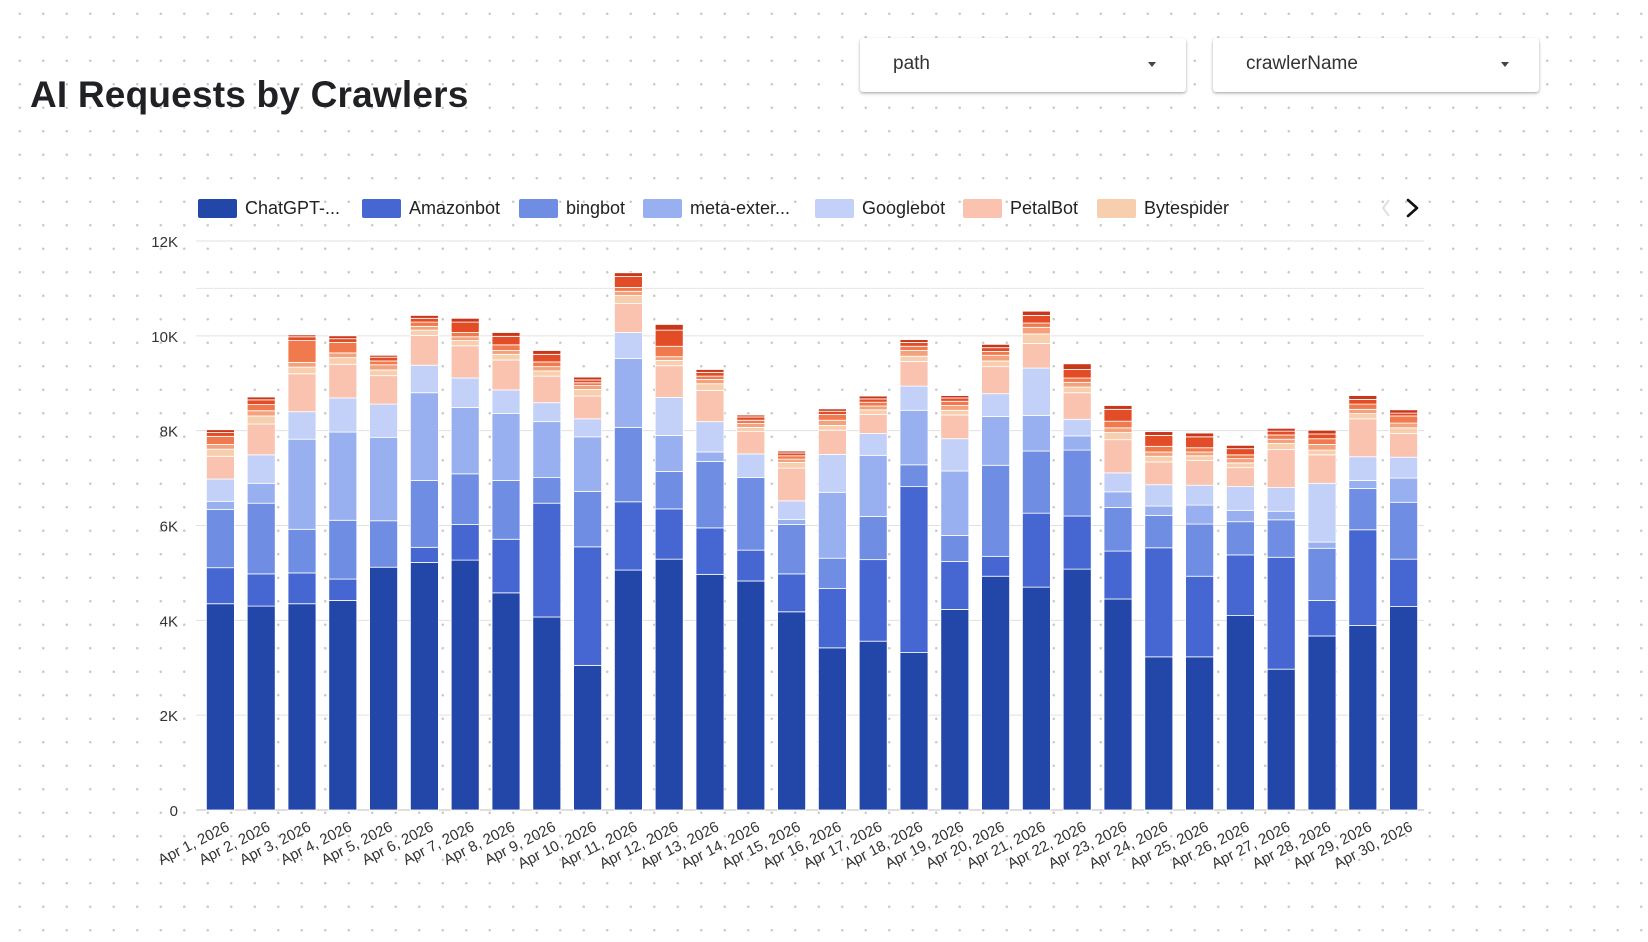  What do you see at coordinates (903, 208) in the screenshot?
I see `legend-label: Googlebot` at bounding box center [903, 208].